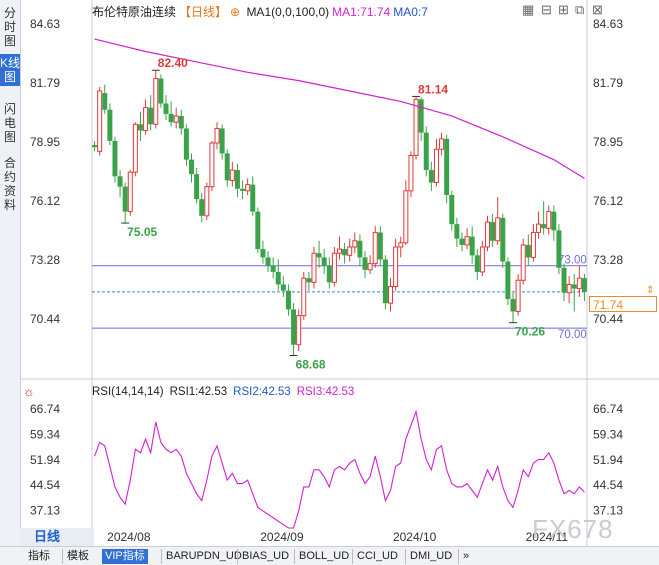  What do you see at coordinates (45, 485) in the screenshot?
I see `rsi-tick-label-left: 44.54` at bounding box center [45, 485].